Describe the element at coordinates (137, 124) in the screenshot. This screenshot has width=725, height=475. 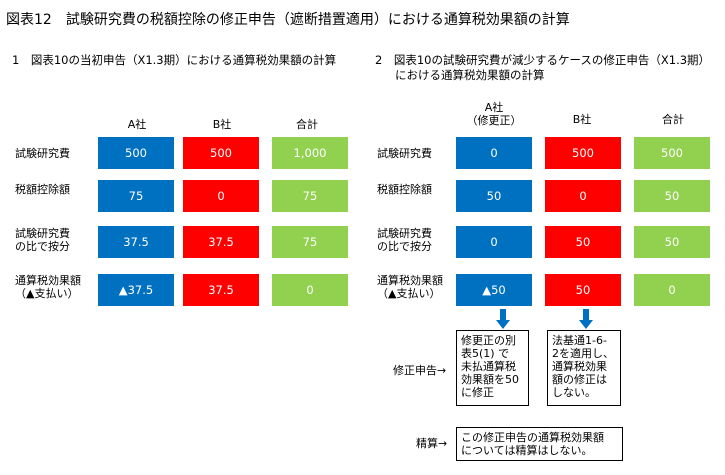
I see `left-col-a: A社` at that location.